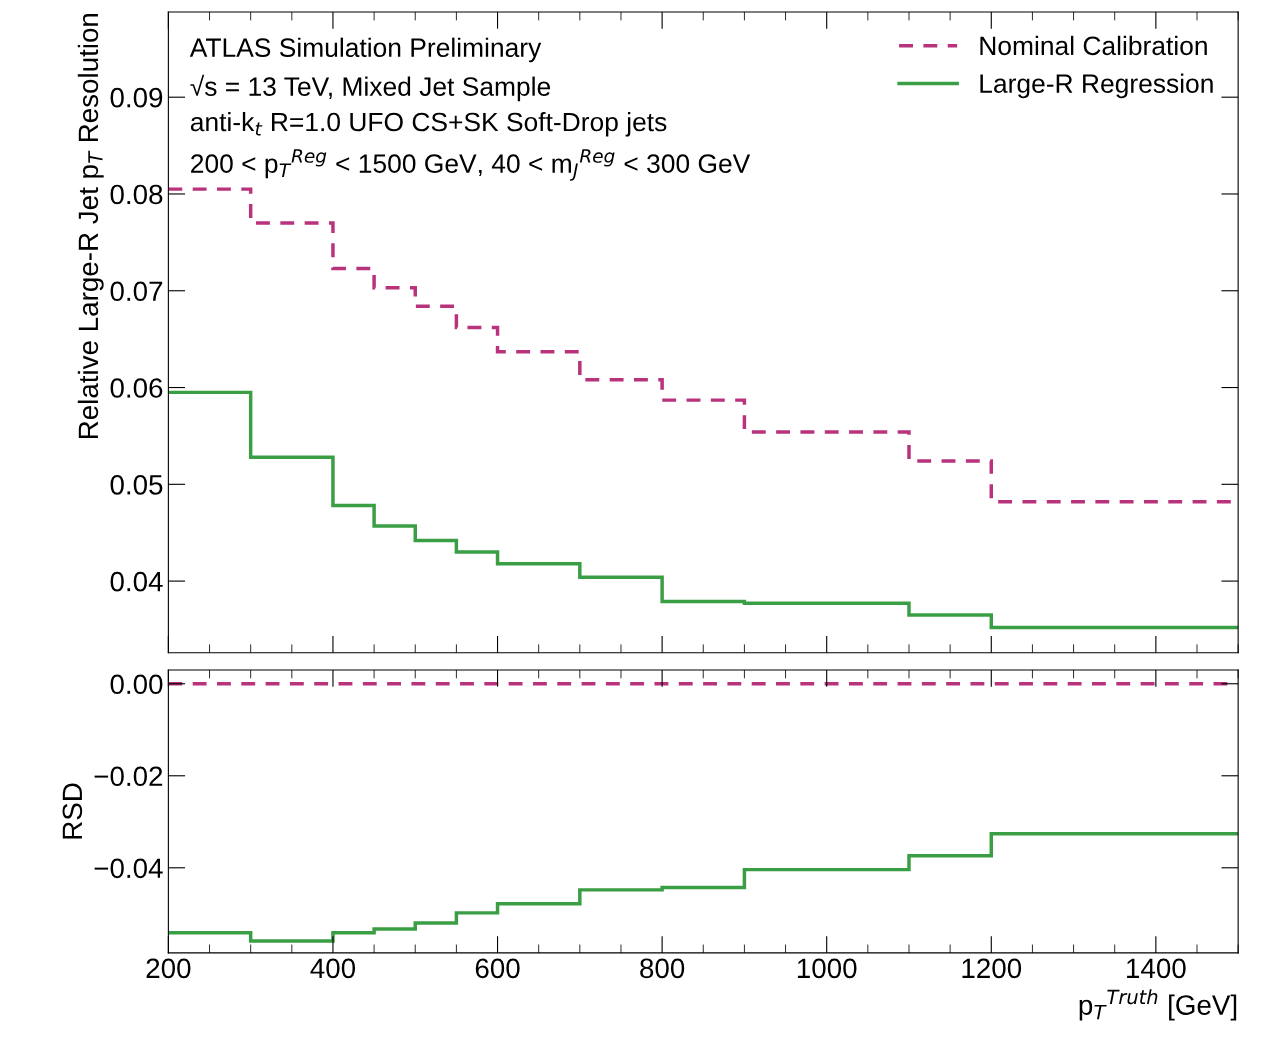  What do you see at coordinates (136, 684) in the screenshot?
I see `y-tick-label: 0.00` at bounding box center [136, 684].